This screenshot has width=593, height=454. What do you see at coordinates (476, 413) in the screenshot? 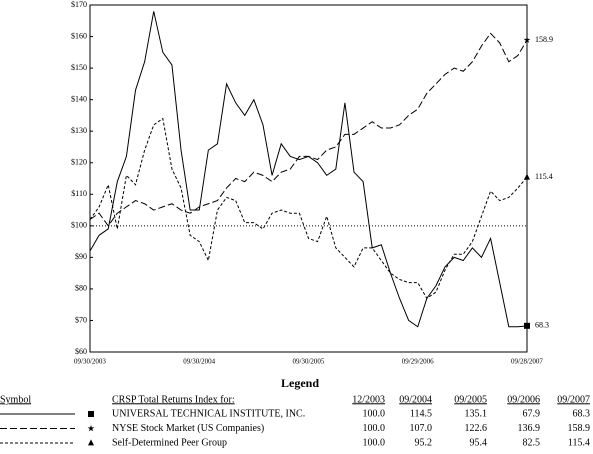
I see `table-value: 135.1` at bounding box center [476, 413].